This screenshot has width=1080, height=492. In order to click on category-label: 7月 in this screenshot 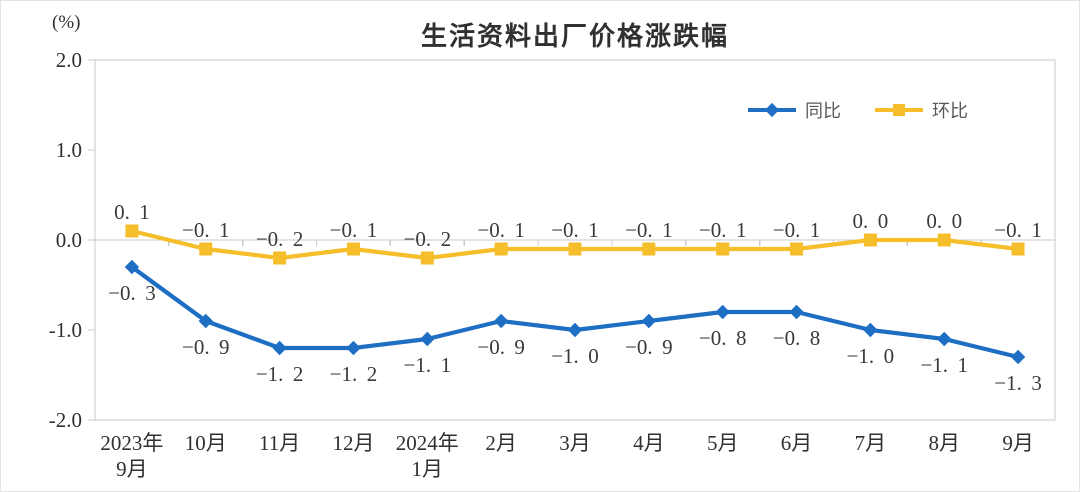, I will do `click(871, 443)`.